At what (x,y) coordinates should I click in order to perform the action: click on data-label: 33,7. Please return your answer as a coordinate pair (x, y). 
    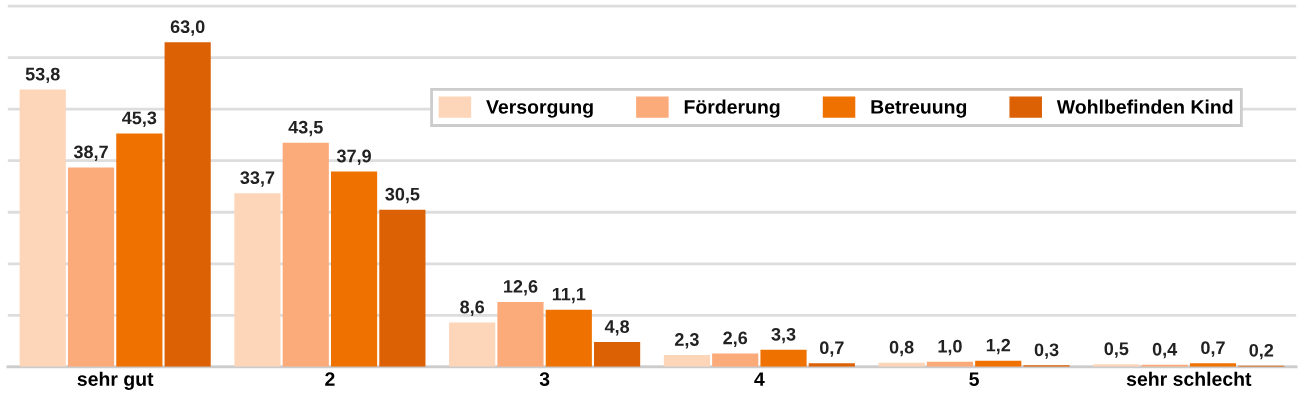
    Looking at the image, I should click on (257, 179).